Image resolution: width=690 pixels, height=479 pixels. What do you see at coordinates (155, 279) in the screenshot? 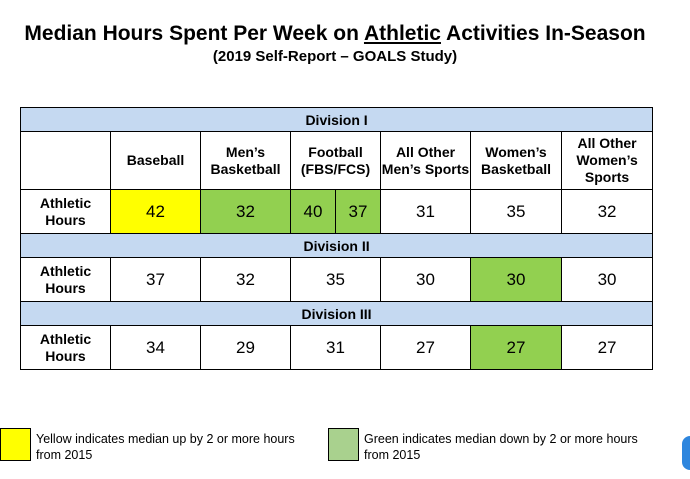
I see `d2-baseball-value: 37` at bounding box center [155, 279].